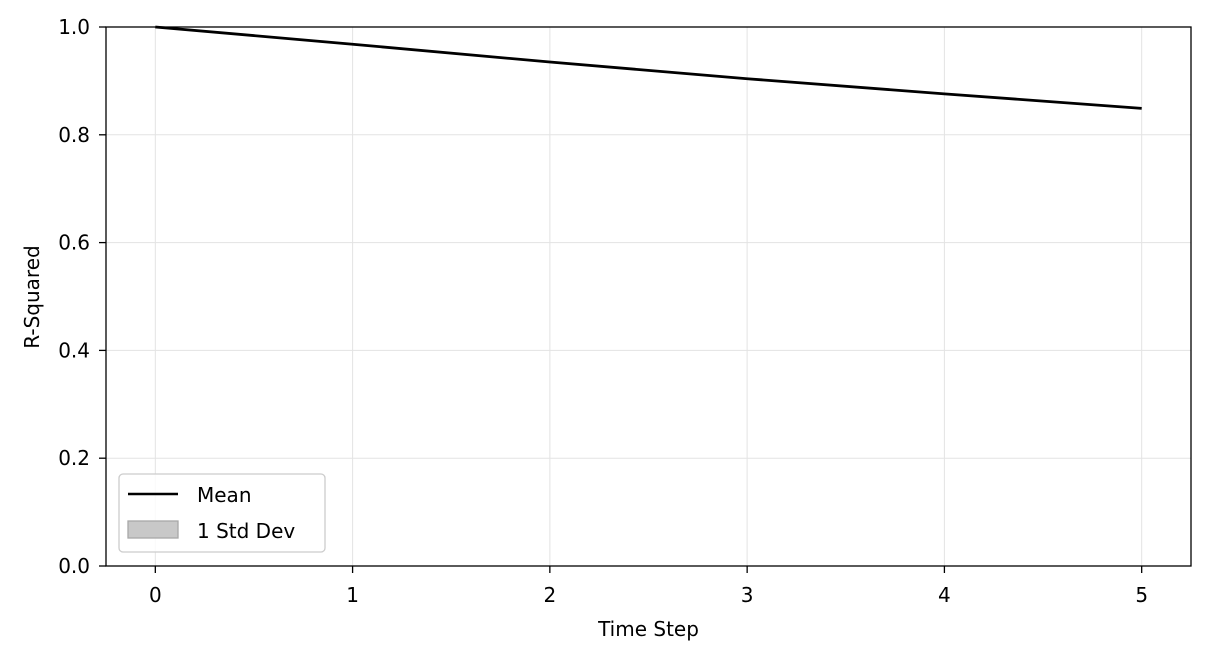 Image resolution: width=1209 pixels, height=658 pixels. I want to click on x-tick-label: 4, so click(944, 595).